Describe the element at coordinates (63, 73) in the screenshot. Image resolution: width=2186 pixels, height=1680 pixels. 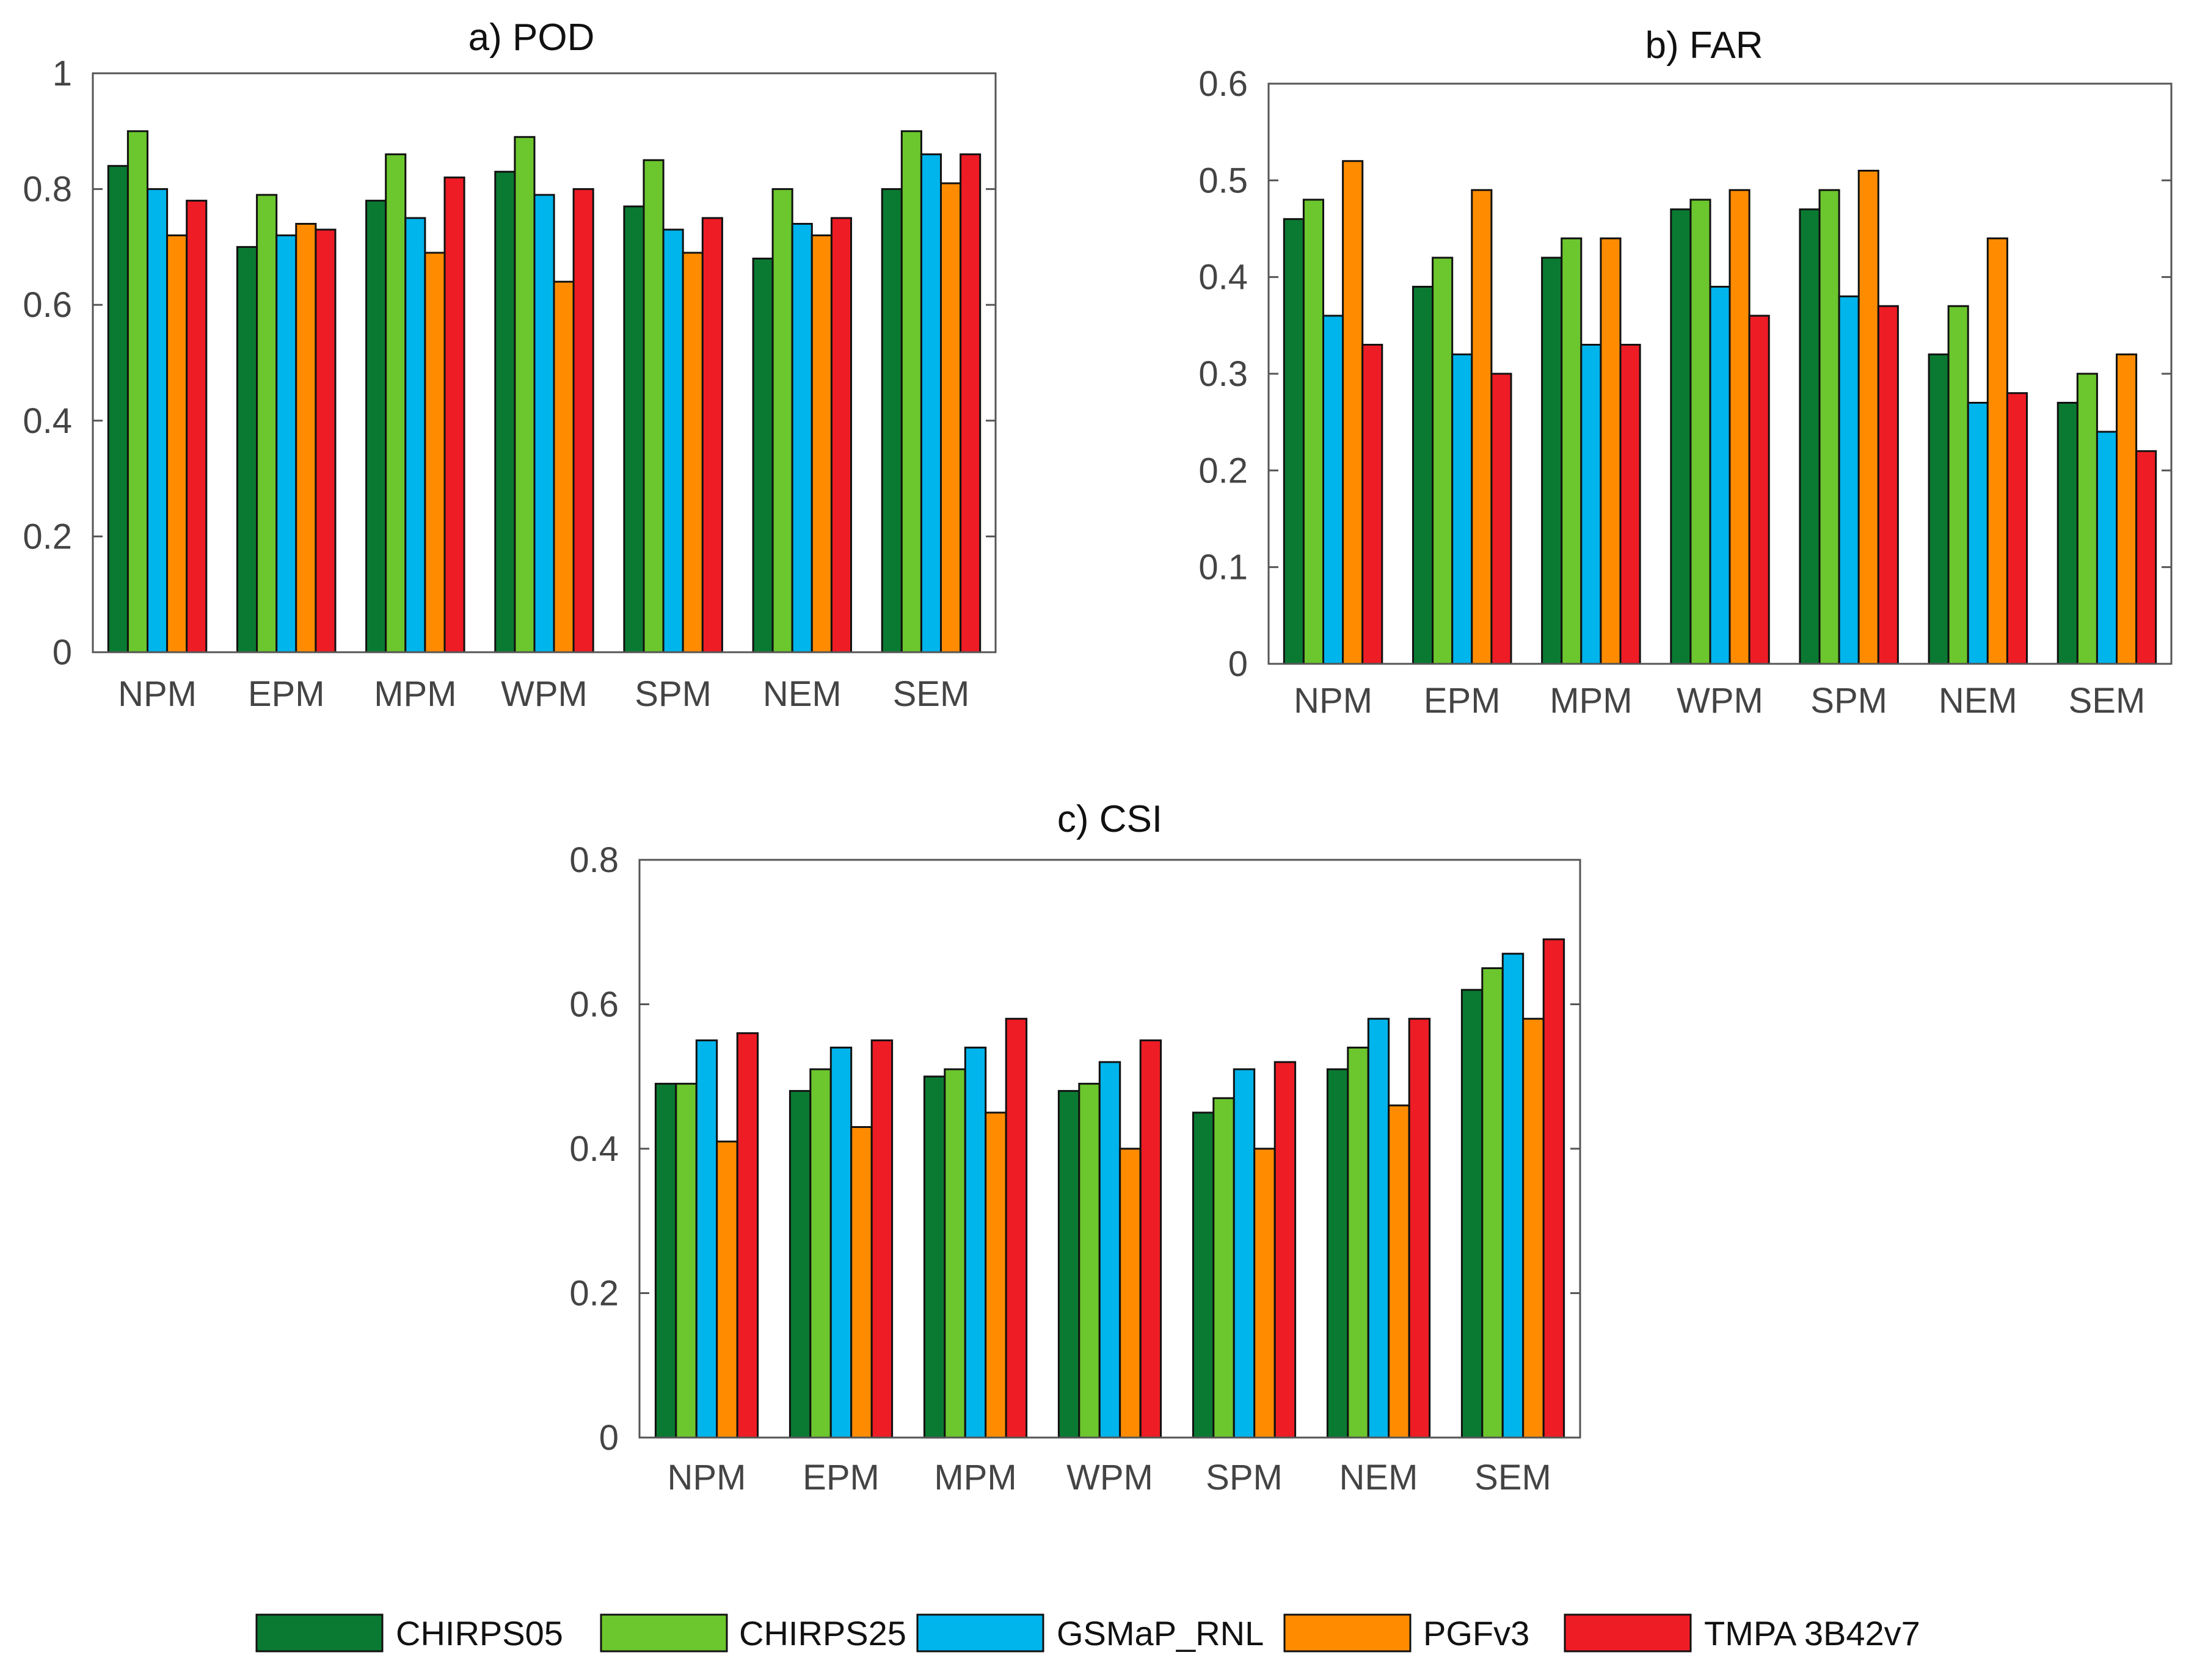
I see `y-tick-label: 1` at that location.